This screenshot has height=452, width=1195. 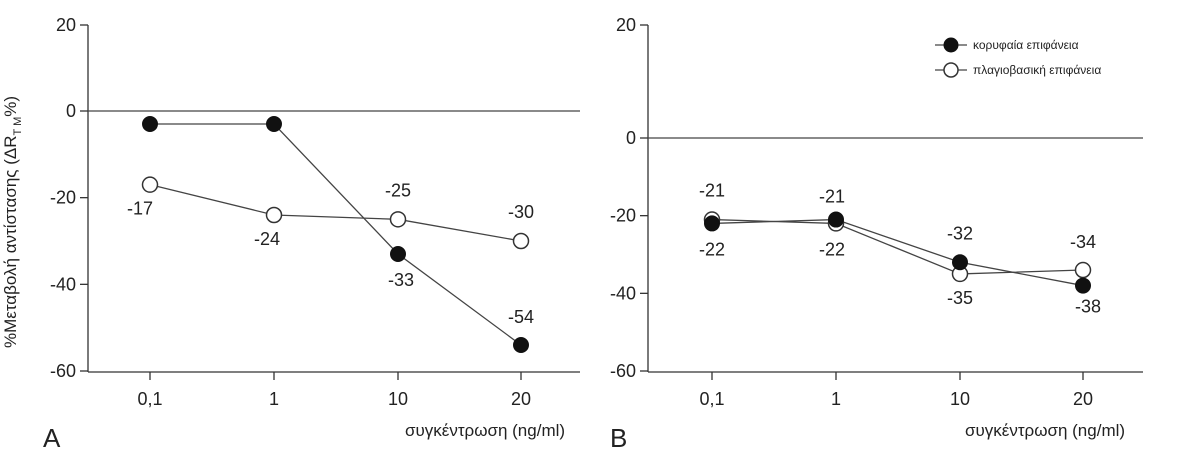 I want to click on data-label: -34, so click(x=1083, y=242).